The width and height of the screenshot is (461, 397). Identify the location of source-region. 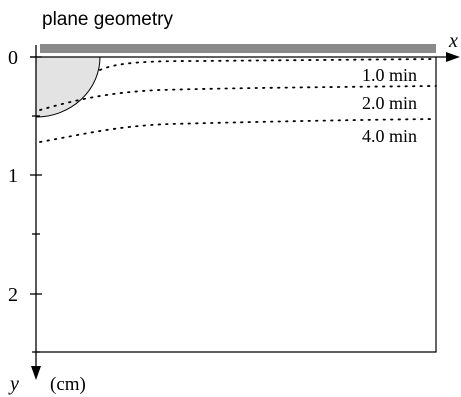
(68, 87).